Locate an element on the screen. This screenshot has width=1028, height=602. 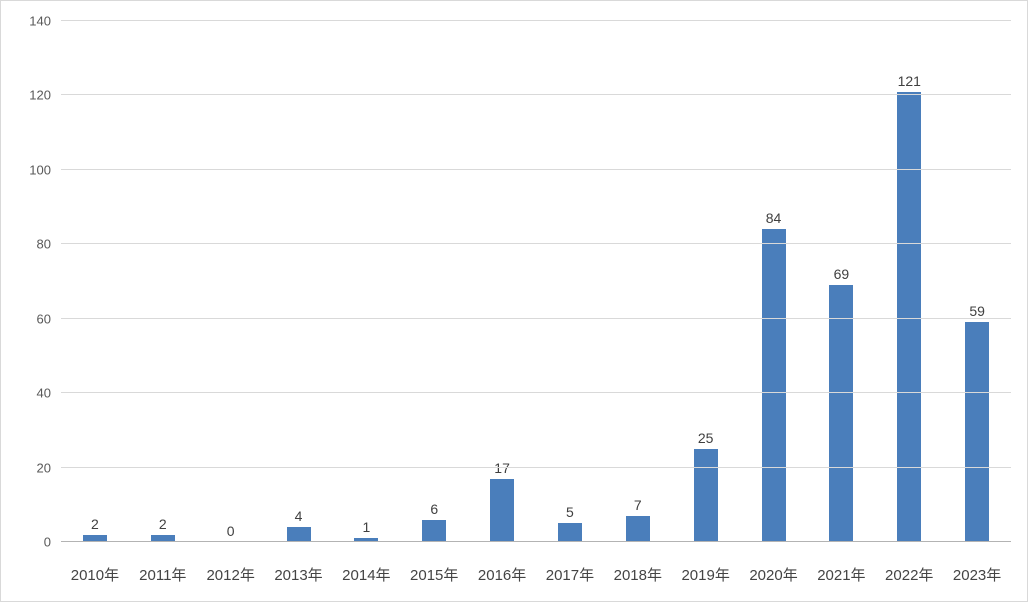
x-tick-label: 2023年 is located at coordinates (977, 575).